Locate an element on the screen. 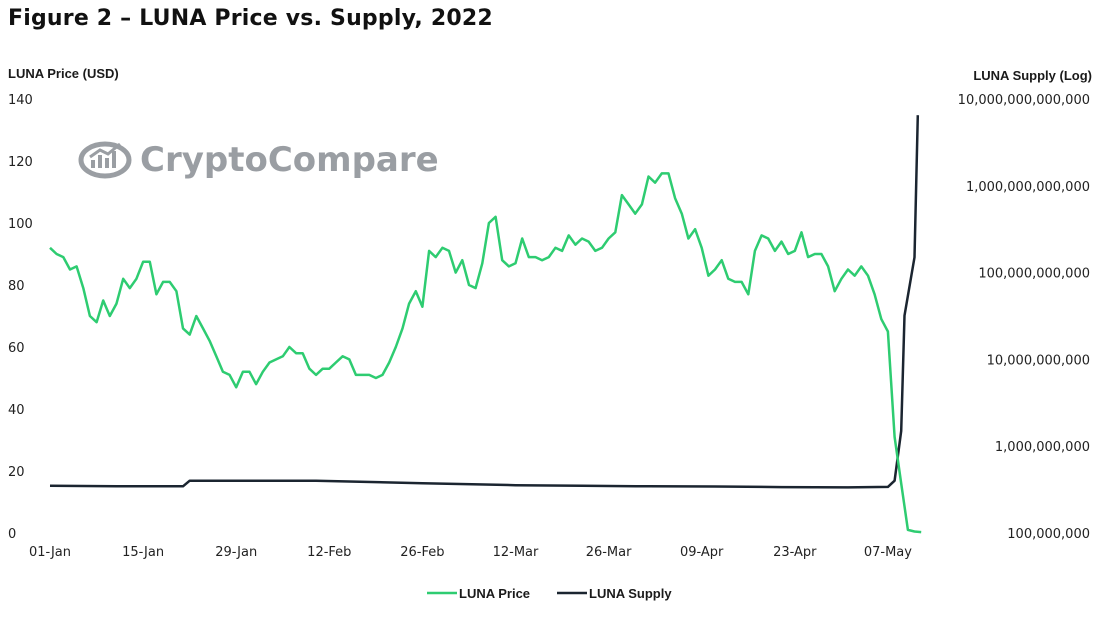 The height and width of the screenshot is (638, 1102). x-tick-label: 23-Apr is located at coordinates (795, 552).